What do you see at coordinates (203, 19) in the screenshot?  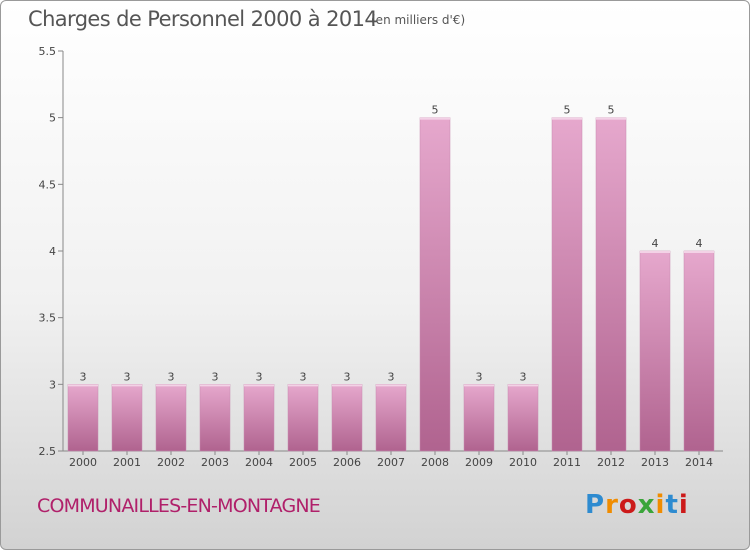 I see `chart-title: Charges de Personnel 2000 à 2014` at bounding box center [203, 19].